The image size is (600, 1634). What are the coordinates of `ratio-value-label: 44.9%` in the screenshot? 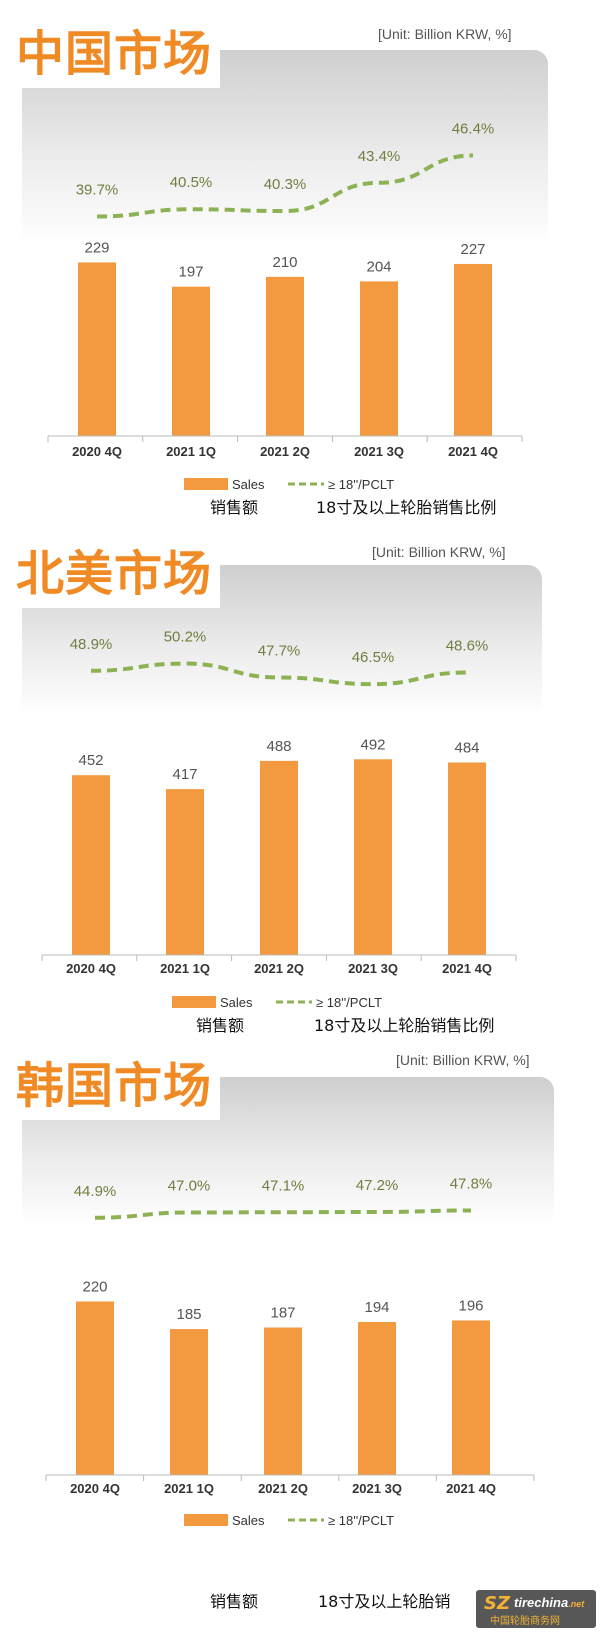 It's located at (95, 1191).